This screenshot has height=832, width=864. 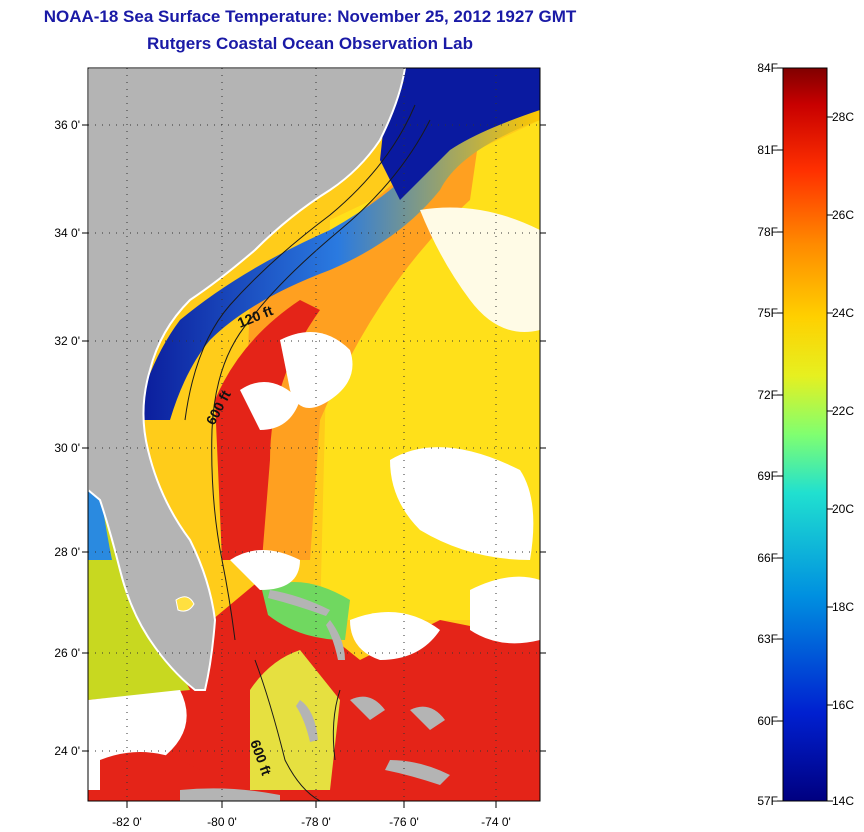 What do you see at coordinates (767, 721) in the screenshot?
I see `colorbar-f-label: 60F` at bounding box center [767, 721].